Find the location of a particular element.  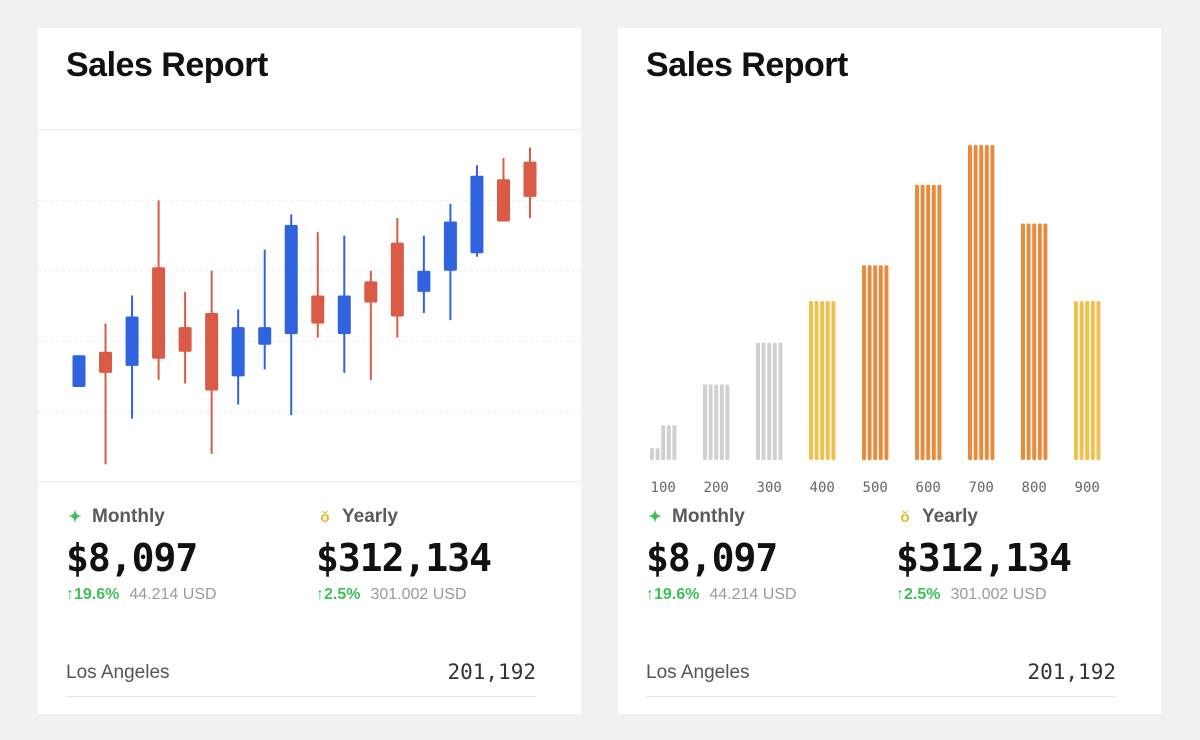

city-label: Los Angeles is located at coordinates (698, 672).